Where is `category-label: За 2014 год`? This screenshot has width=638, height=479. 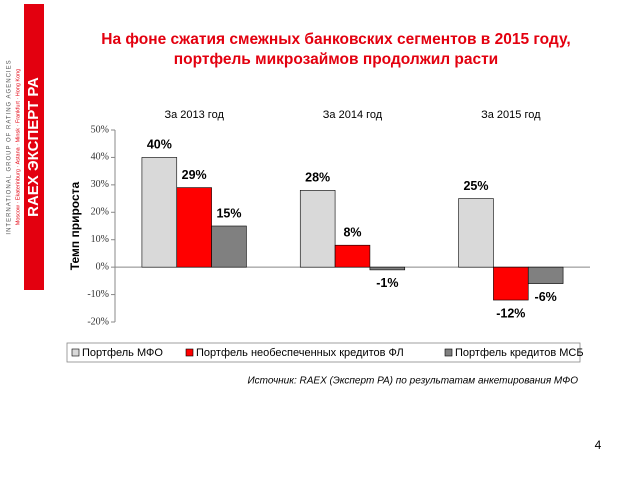
category-label: За 2014 год is located at coordinates (353, 115).